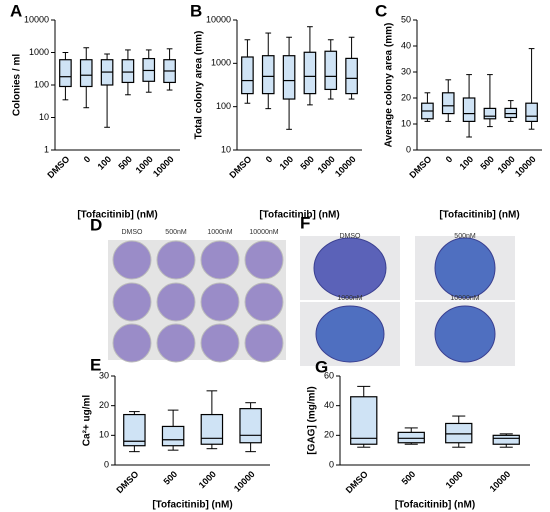 This screenshot has width=550, height=512. Describe the element at coordinates (87, 421) in the screenshot. I see `y-axis-label: Ca²+ ug/ml` at that location.